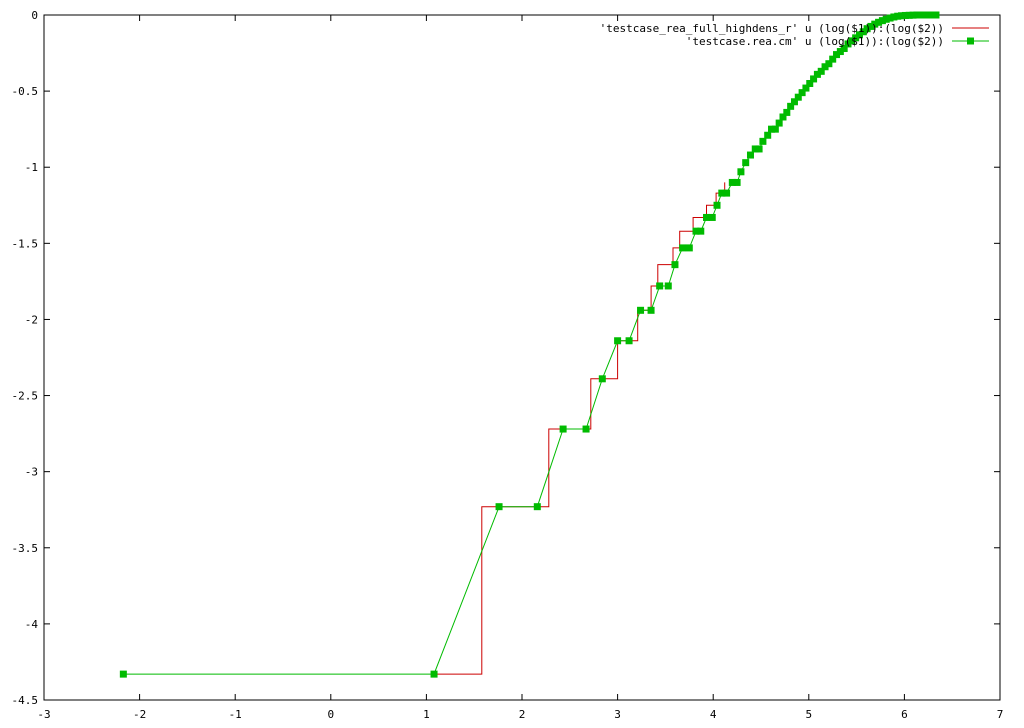 The width and height of the screenshot is (1024, 728). I want to click on x-tick-label: 0, so click(330, 714).